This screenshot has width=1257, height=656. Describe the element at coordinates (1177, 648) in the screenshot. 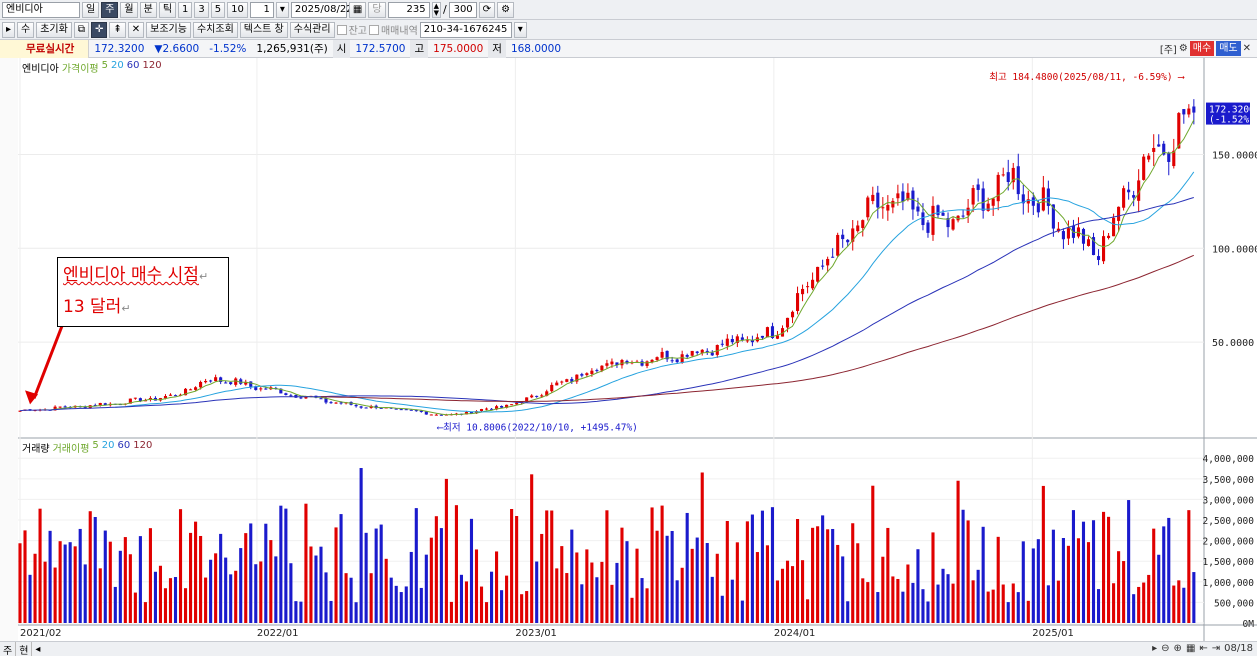

I see `zoom-in-icon: ⊕` at that location.